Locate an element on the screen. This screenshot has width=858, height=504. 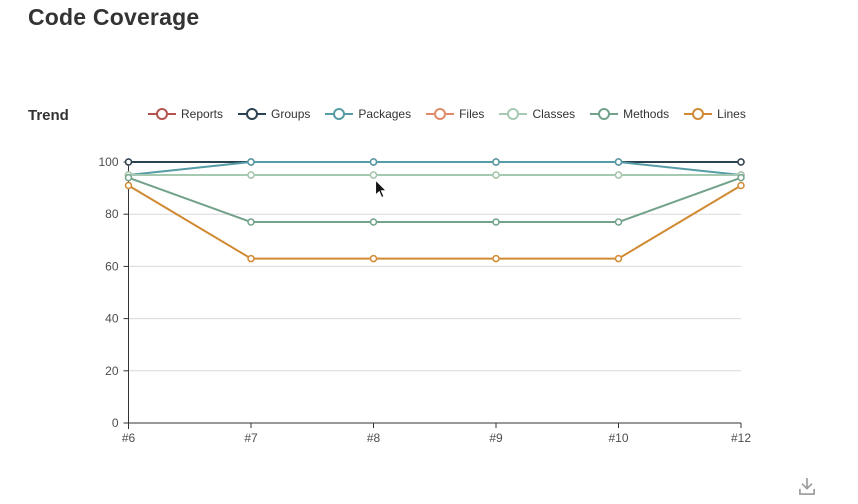
data-point-groups-#6 is located at coordinates (128, 162).